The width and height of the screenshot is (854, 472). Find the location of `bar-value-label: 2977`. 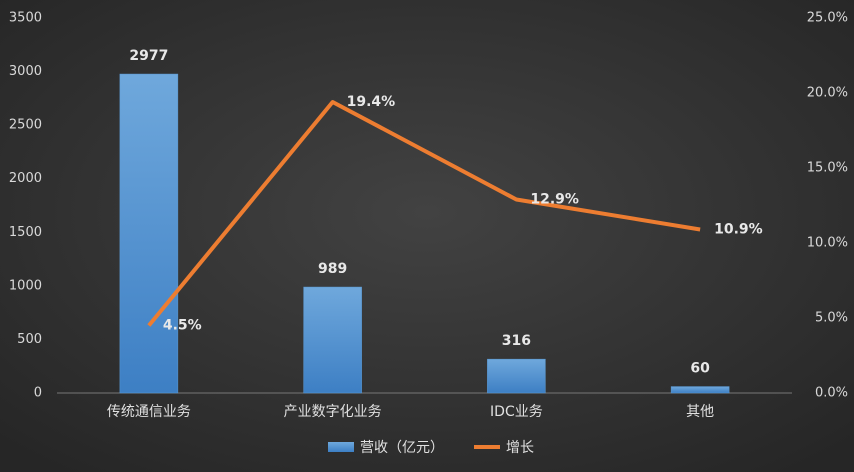

bar-value-label: 2977 is located at coordinates (148, 56).